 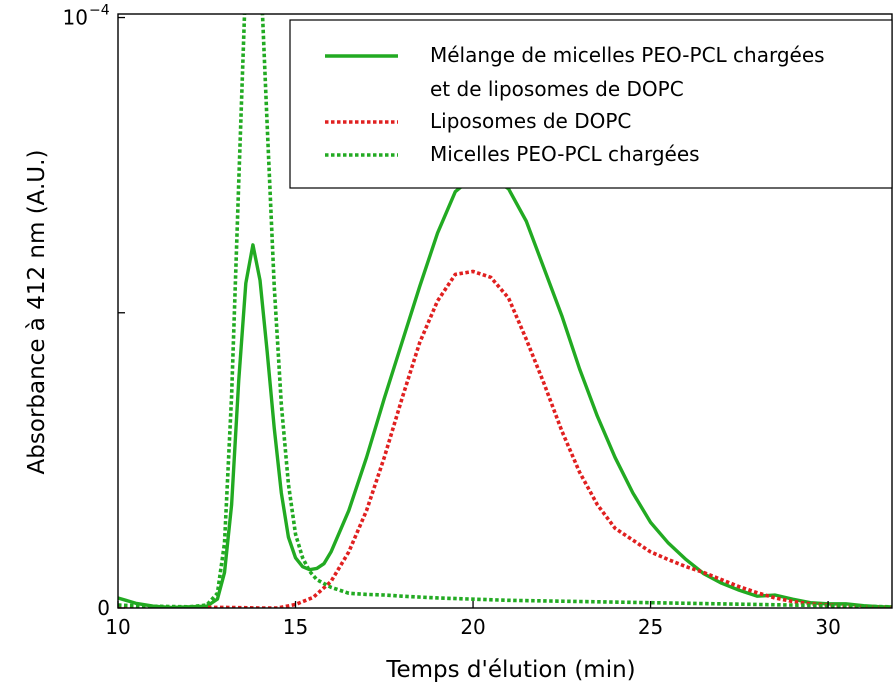 I want to click on x-axis-label: Temps d'élution (min), so click(x=510, y=670).